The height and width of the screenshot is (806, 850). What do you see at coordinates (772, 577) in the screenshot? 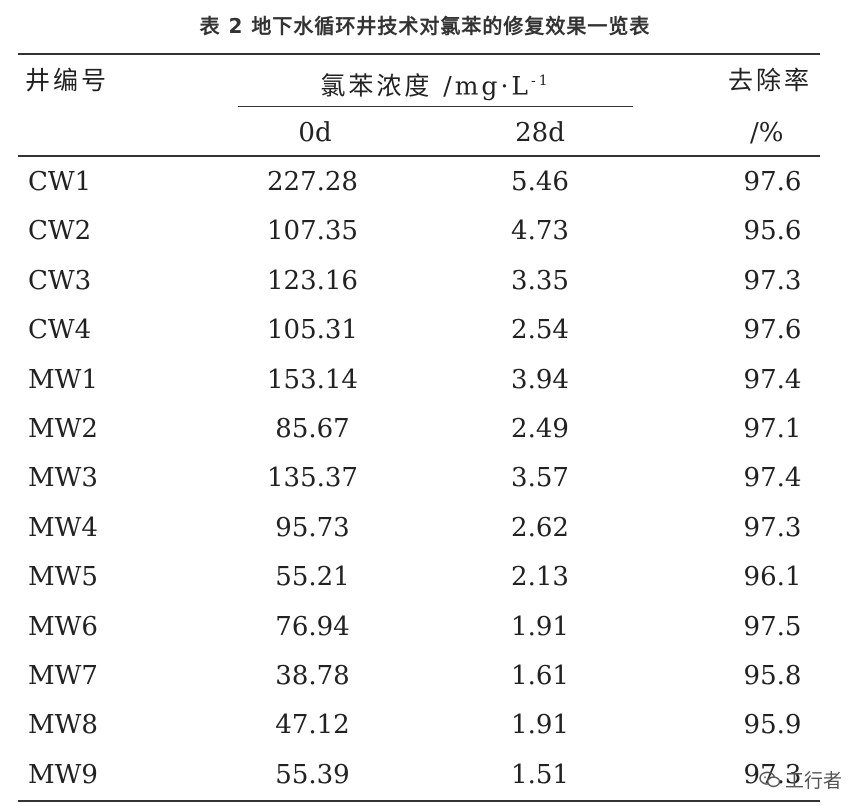
I see `cell-rate: 96.1` at bounding box center [772, 577].